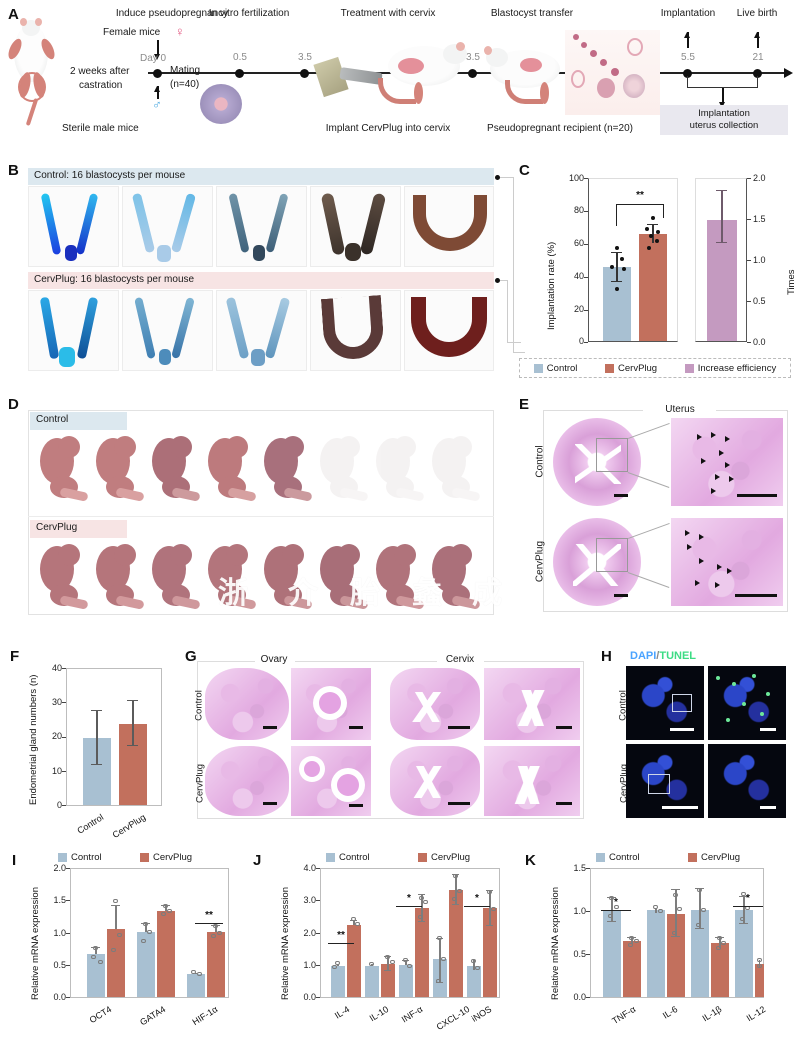 Image resolution: width=796 pixels, height=1063 pixels. What do you see at coordinates (579, 868) in the screenshot?
I see `panelK-ytick-3: 1.5` at bounding box center [579, 868].